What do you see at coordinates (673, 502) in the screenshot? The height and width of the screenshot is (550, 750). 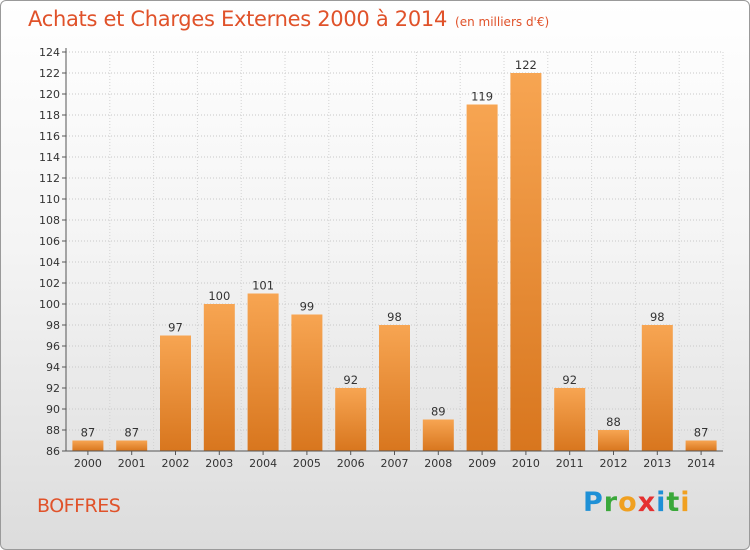 I see `logo-letter: t` at bounding box center [673, 502].